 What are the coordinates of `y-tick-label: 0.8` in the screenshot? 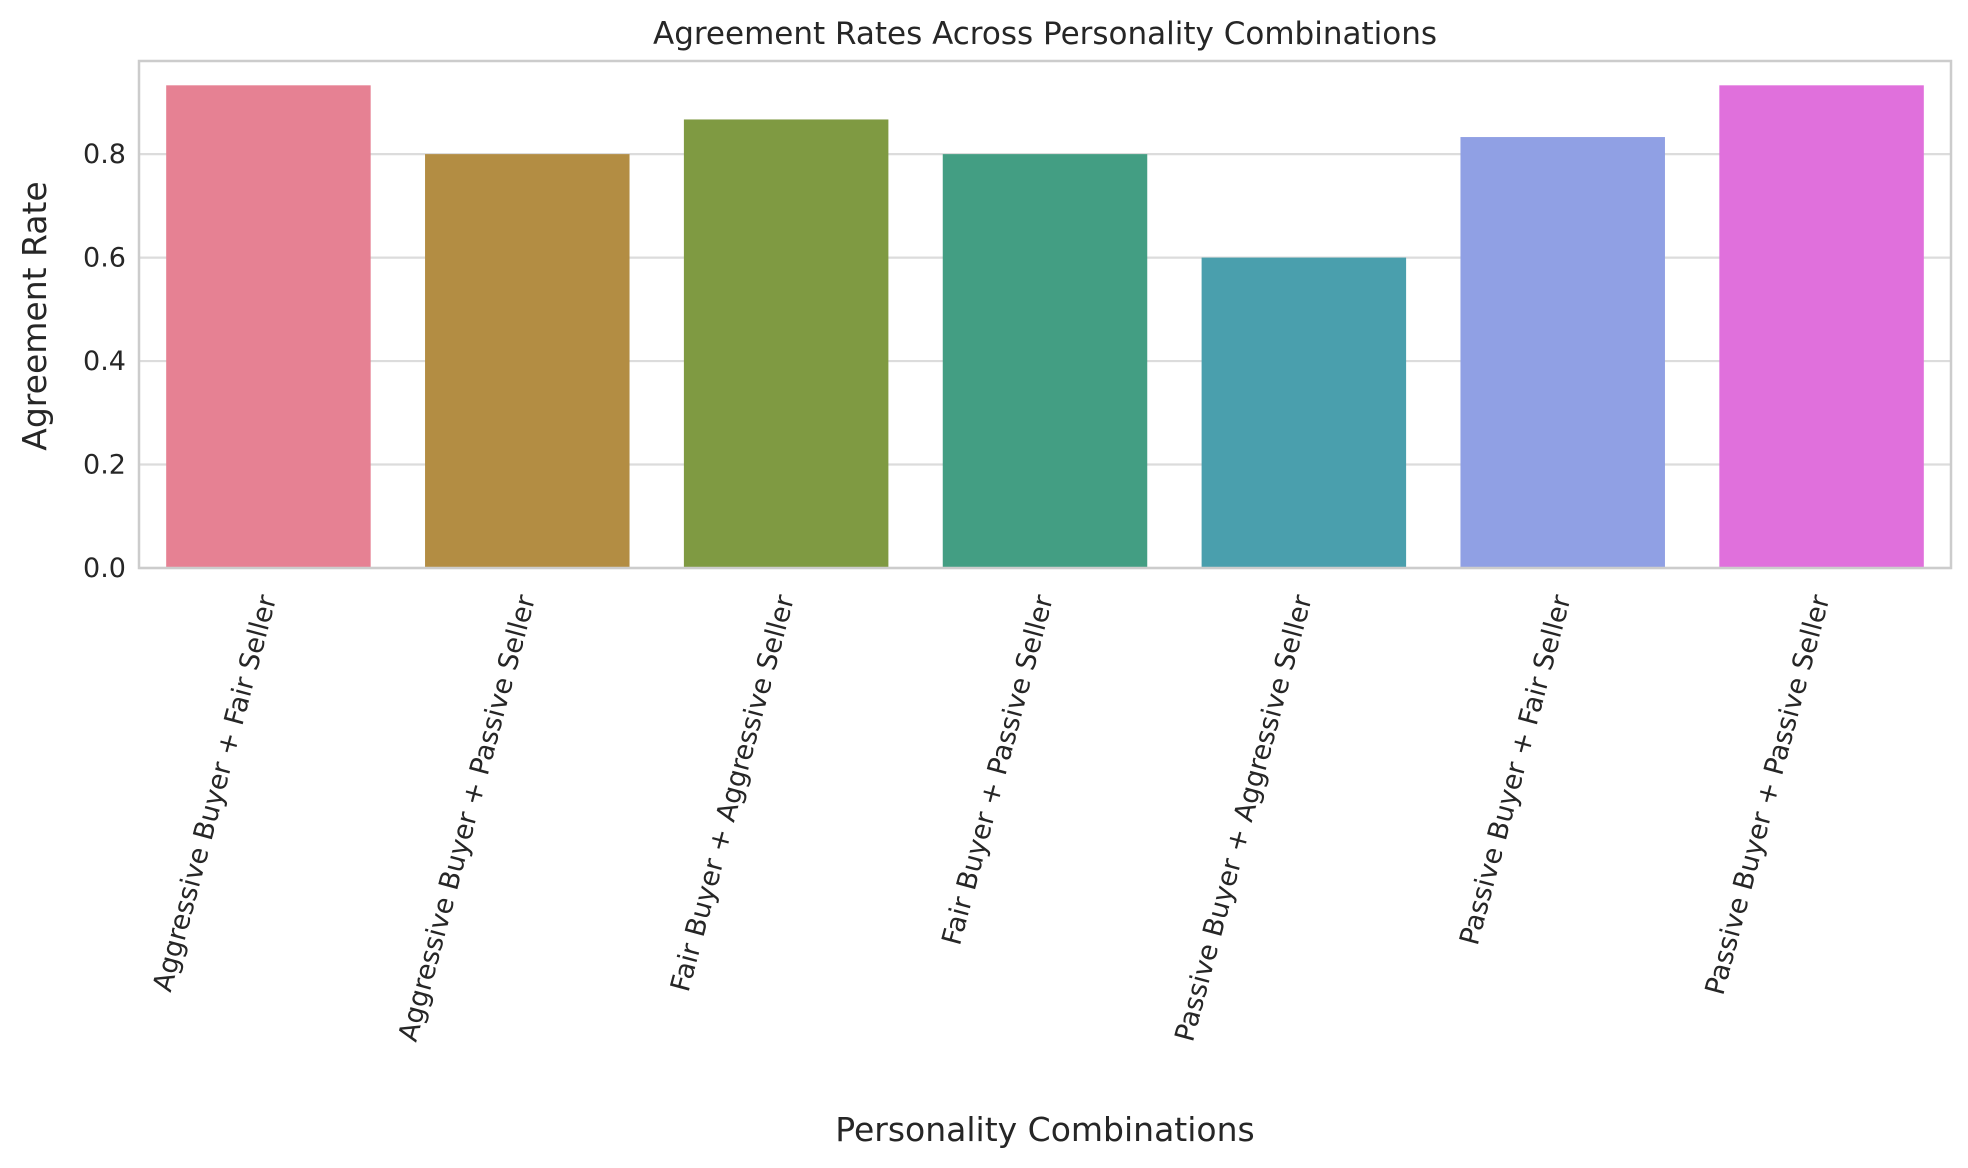 It's located at (104, 154).